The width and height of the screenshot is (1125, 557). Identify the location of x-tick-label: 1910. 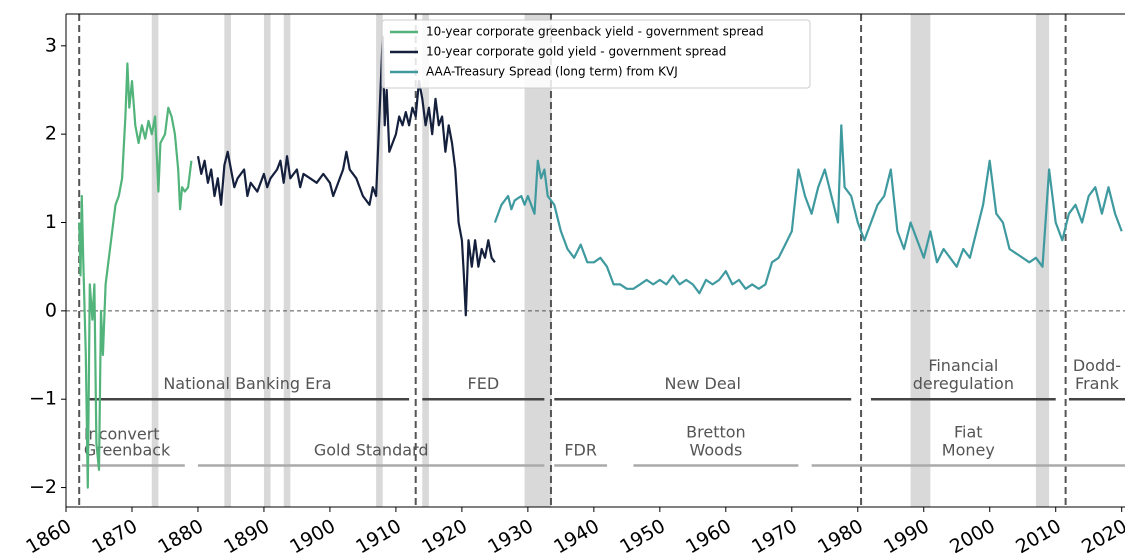
(378, 536).